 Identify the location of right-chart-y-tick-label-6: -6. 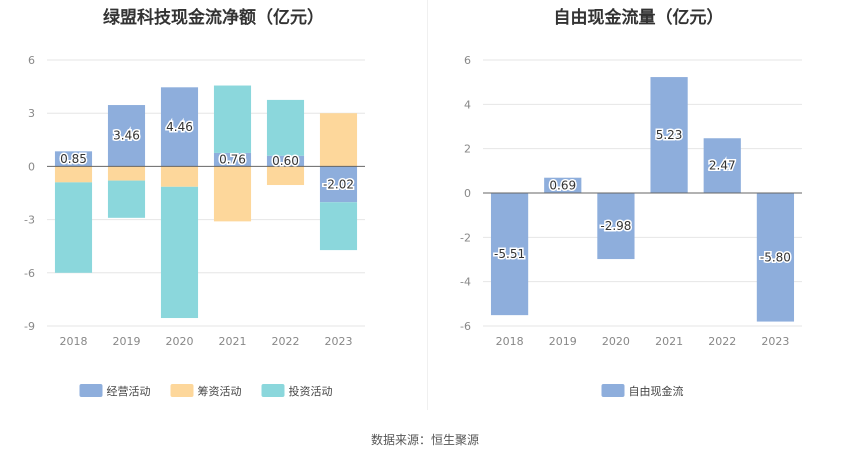
(465, 326).